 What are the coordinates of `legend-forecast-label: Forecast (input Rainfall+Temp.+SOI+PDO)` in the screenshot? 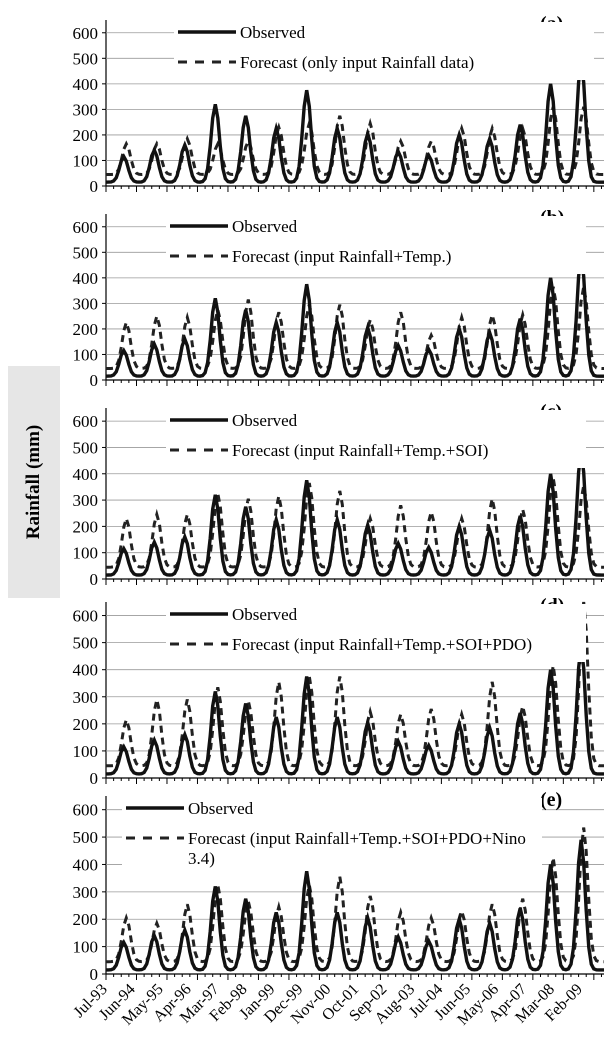 It's located at (382, 644).